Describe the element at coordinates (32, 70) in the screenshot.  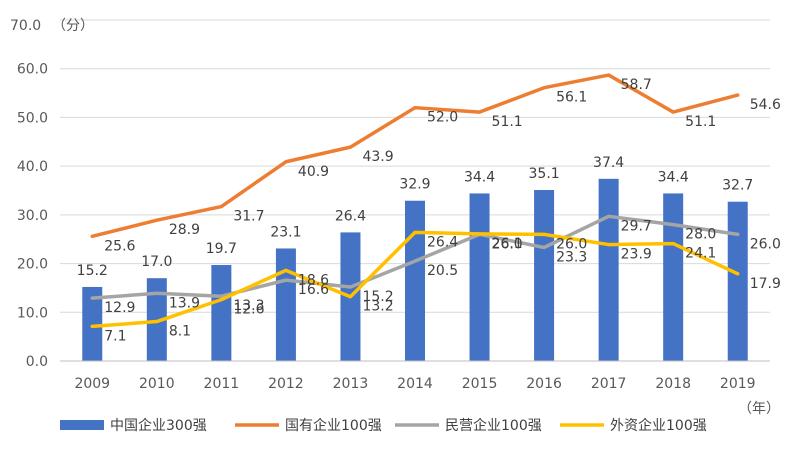
I see `y-tick-label: 60.0` at that location.